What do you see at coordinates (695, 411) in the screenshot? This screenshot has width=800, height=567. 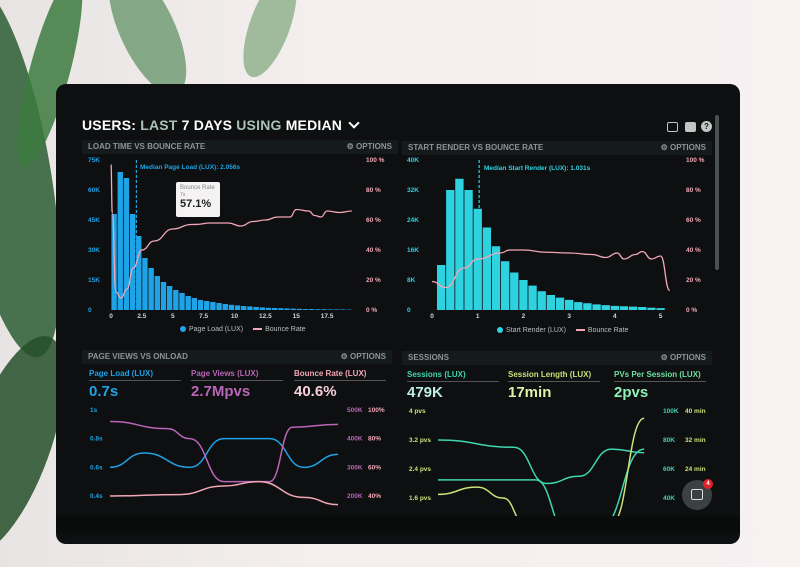 I see `y3-tick-label: 40 min` at bounding box center [695, 411].